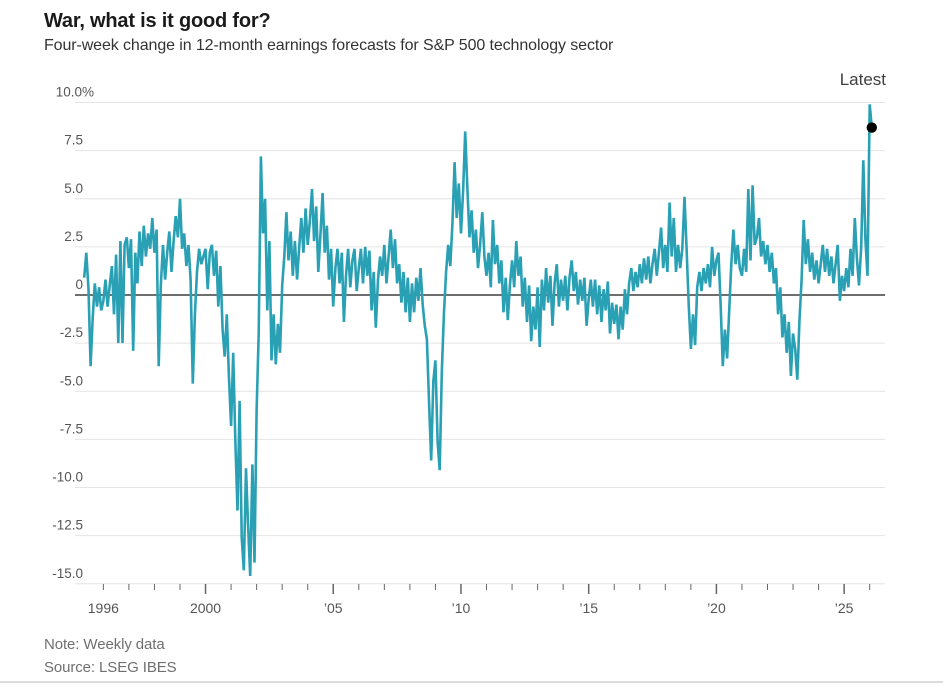 Image resolution: width=943 pixels, height=685 pixels. I want to click on y-tick-label: -2.5, so click(71, 332).